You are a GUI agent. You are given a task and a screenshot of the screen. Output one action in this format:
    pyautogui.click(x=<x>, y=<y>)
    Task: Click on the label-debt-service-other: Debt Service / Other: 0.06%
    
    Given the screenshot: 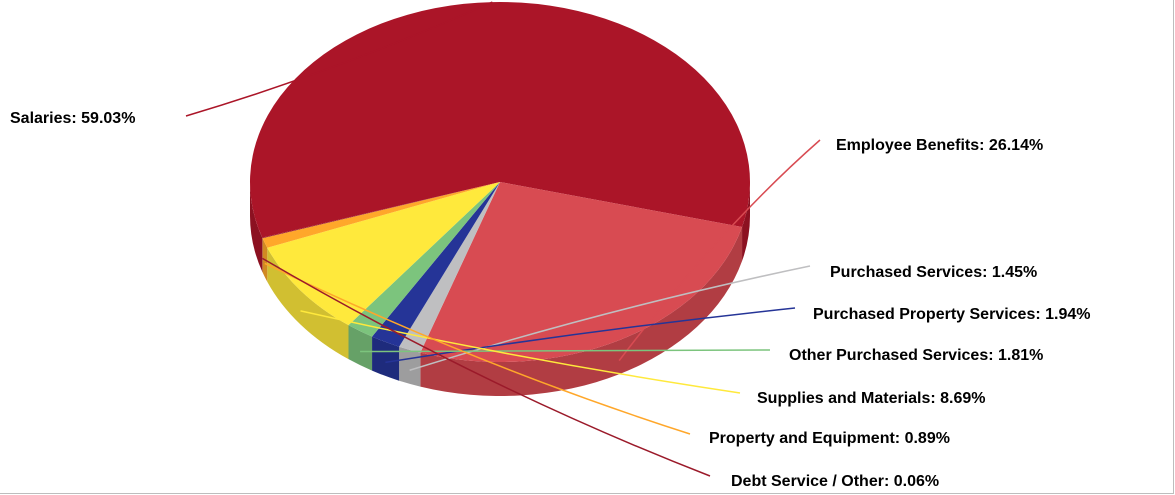 What is the action you would take?
    pyautogui.click(x=835, y=481)
    